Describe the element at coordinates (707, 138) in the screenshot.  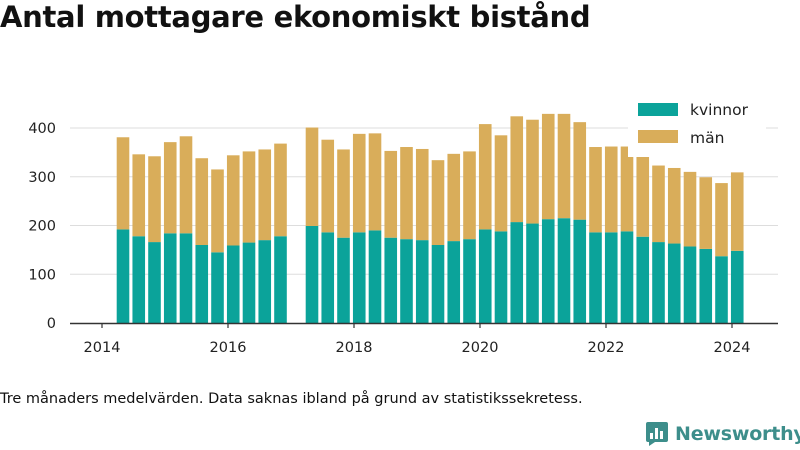
I see `legend-label-man: män` at that location.